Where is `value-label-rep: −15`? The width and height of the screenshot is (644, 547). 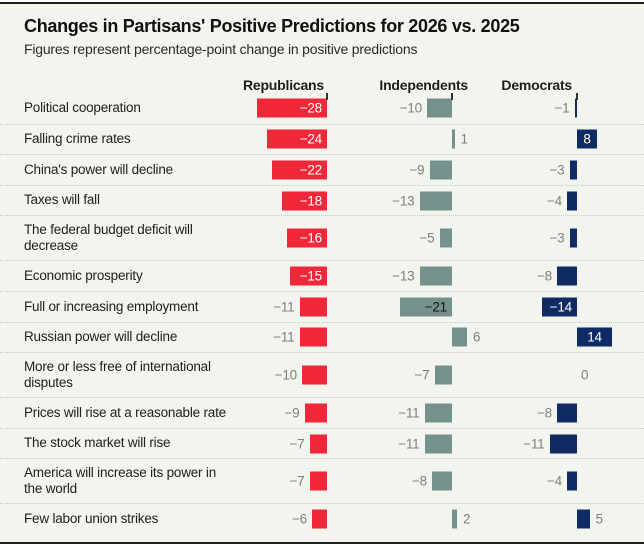 value-label-rep: −15 is located at coordinates (311, 276).